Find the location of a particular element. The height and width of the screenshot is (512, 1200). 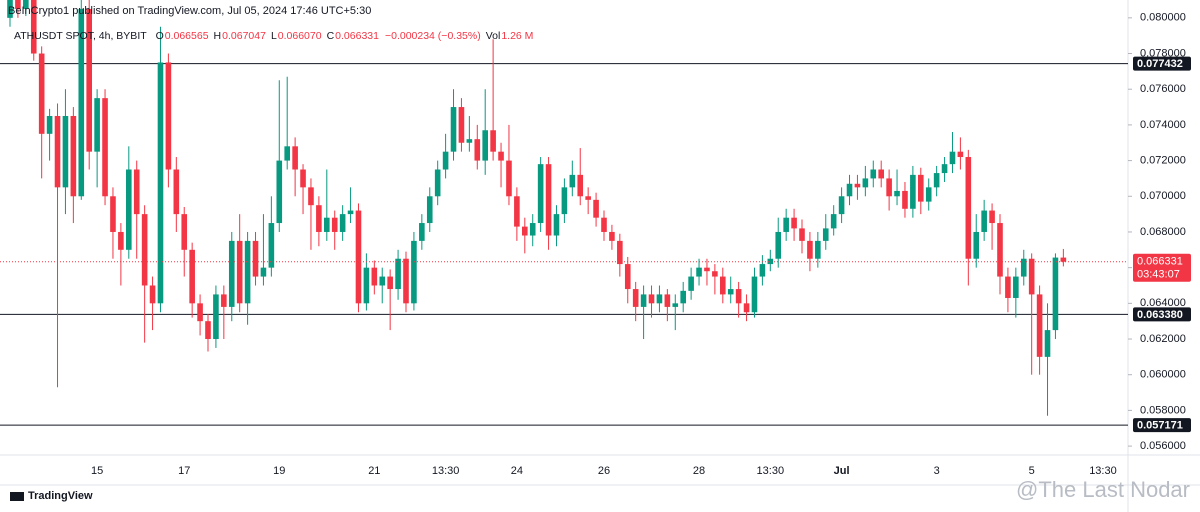

symbol: ATHUSDT SPOT, 4h, BYBIT is located at coordinates (80, 36).